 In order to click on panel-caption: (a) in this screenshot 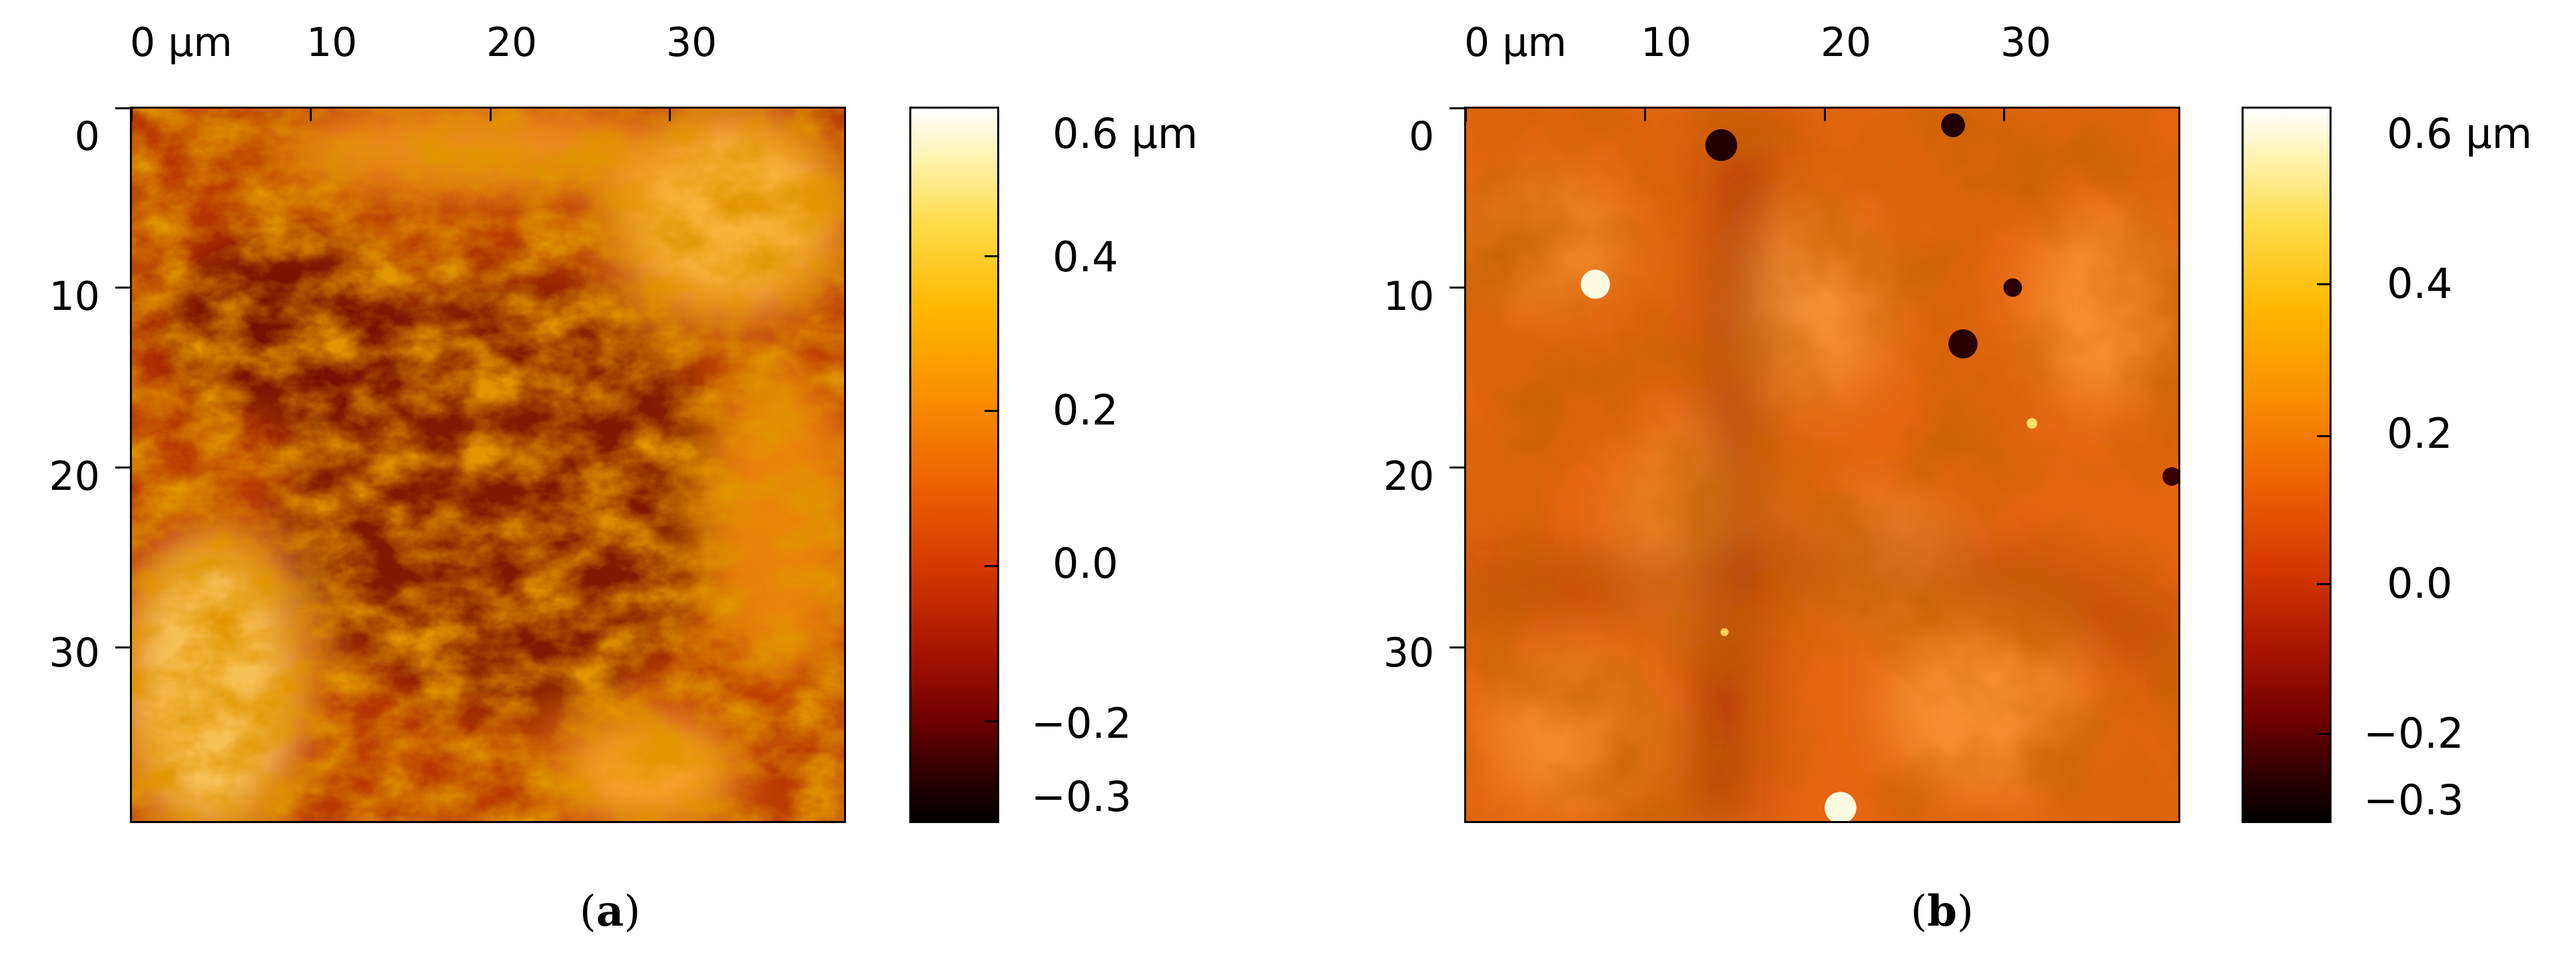, I will do `click(611, 911)`.